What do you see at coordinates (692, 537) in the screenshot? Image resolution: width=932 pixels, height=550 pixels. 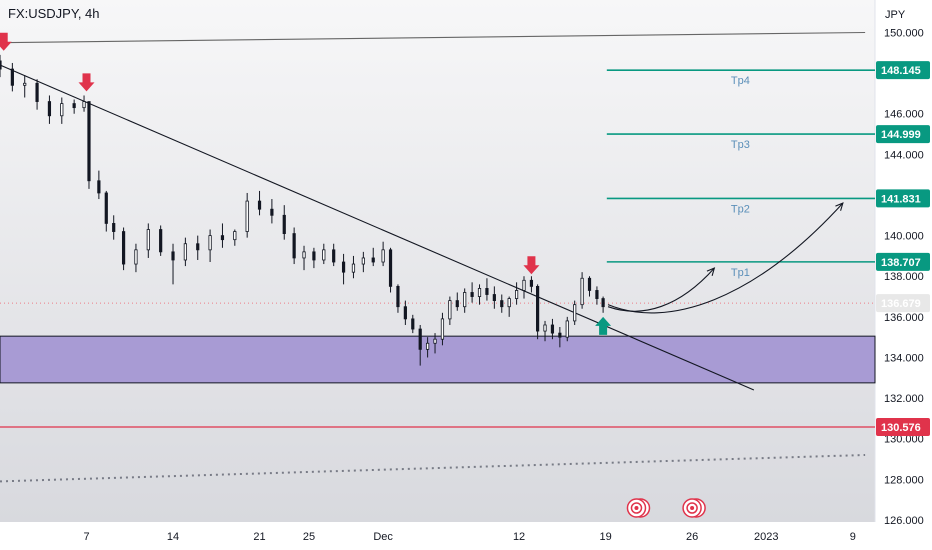 I see `x-tick-label: 26` at bounding box center [692, 537].